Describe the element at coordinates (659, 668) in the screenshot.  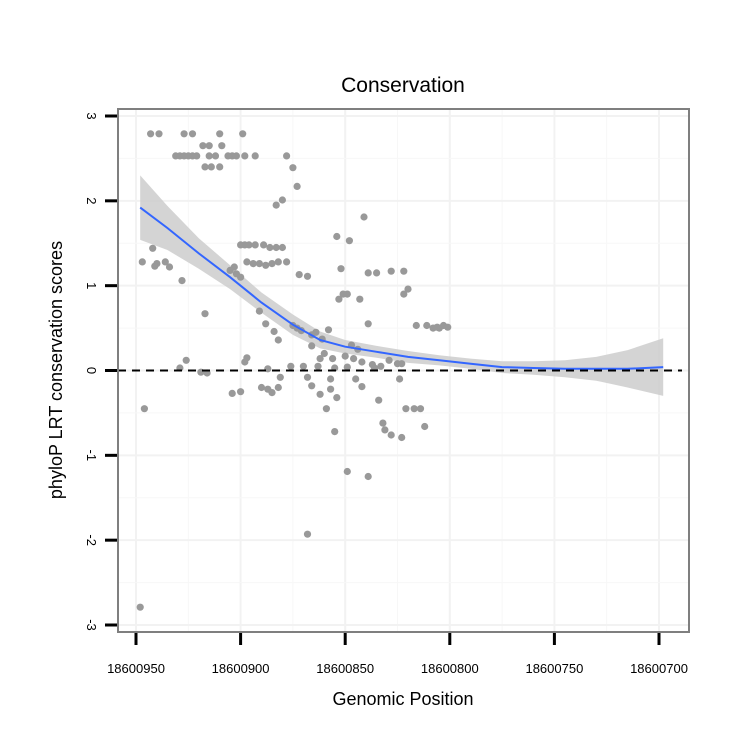
I see `x-tick-label: 18600700` at that location.